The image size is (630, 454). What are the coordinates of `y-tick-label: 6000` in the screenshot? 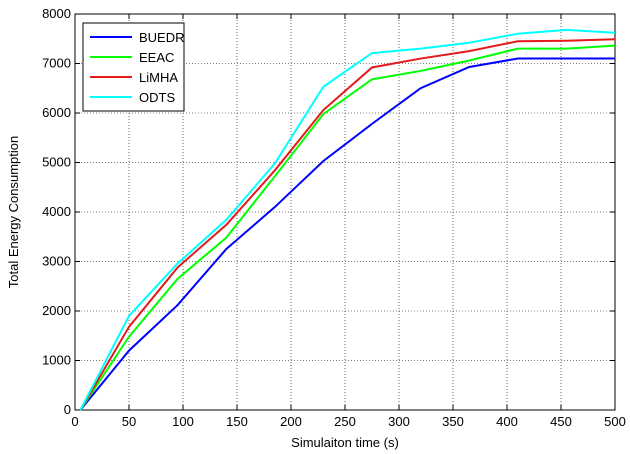 It's located at (56, 112).